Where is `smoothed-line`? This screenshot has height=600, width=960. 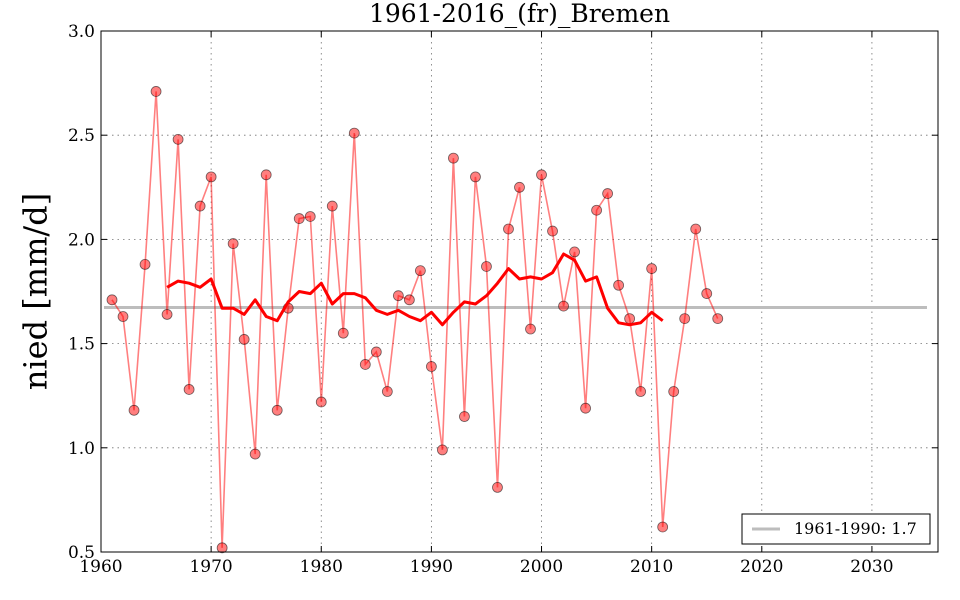 smoothed-line is located at coordinates (415, 289).